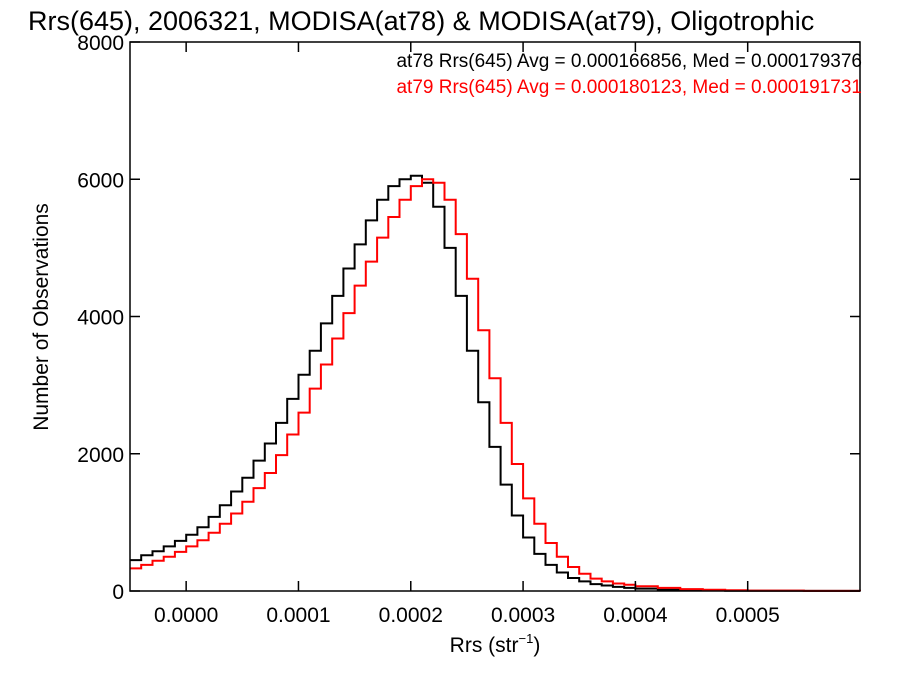 Image resolution: width=900 pixels, height=675 pixels. What do you see at coordinates (186, 615) in the screenshot?
I see `x-tick-label: 0.0000` at bounding box center [186, 615].